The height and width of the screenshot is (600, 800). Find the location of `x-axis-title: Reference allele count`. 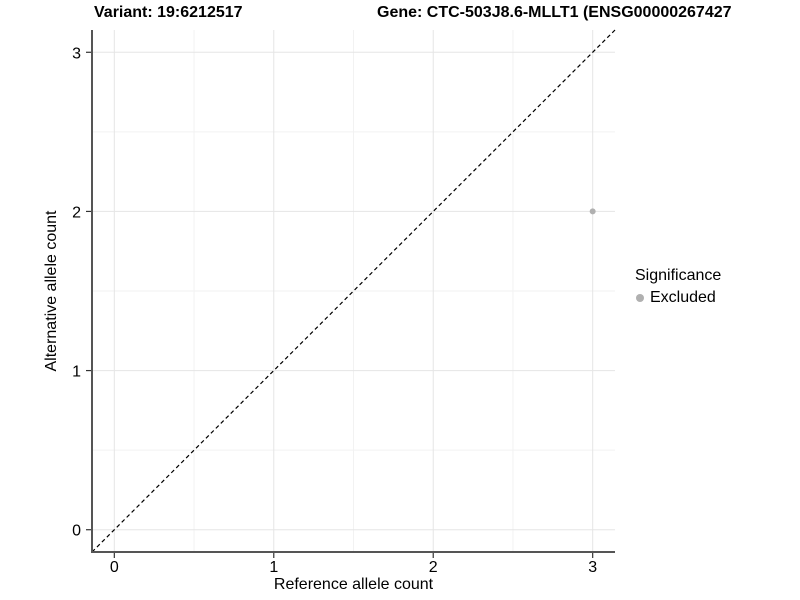

x-axis-title: Reference allele count is located at coordinates (353, 584).